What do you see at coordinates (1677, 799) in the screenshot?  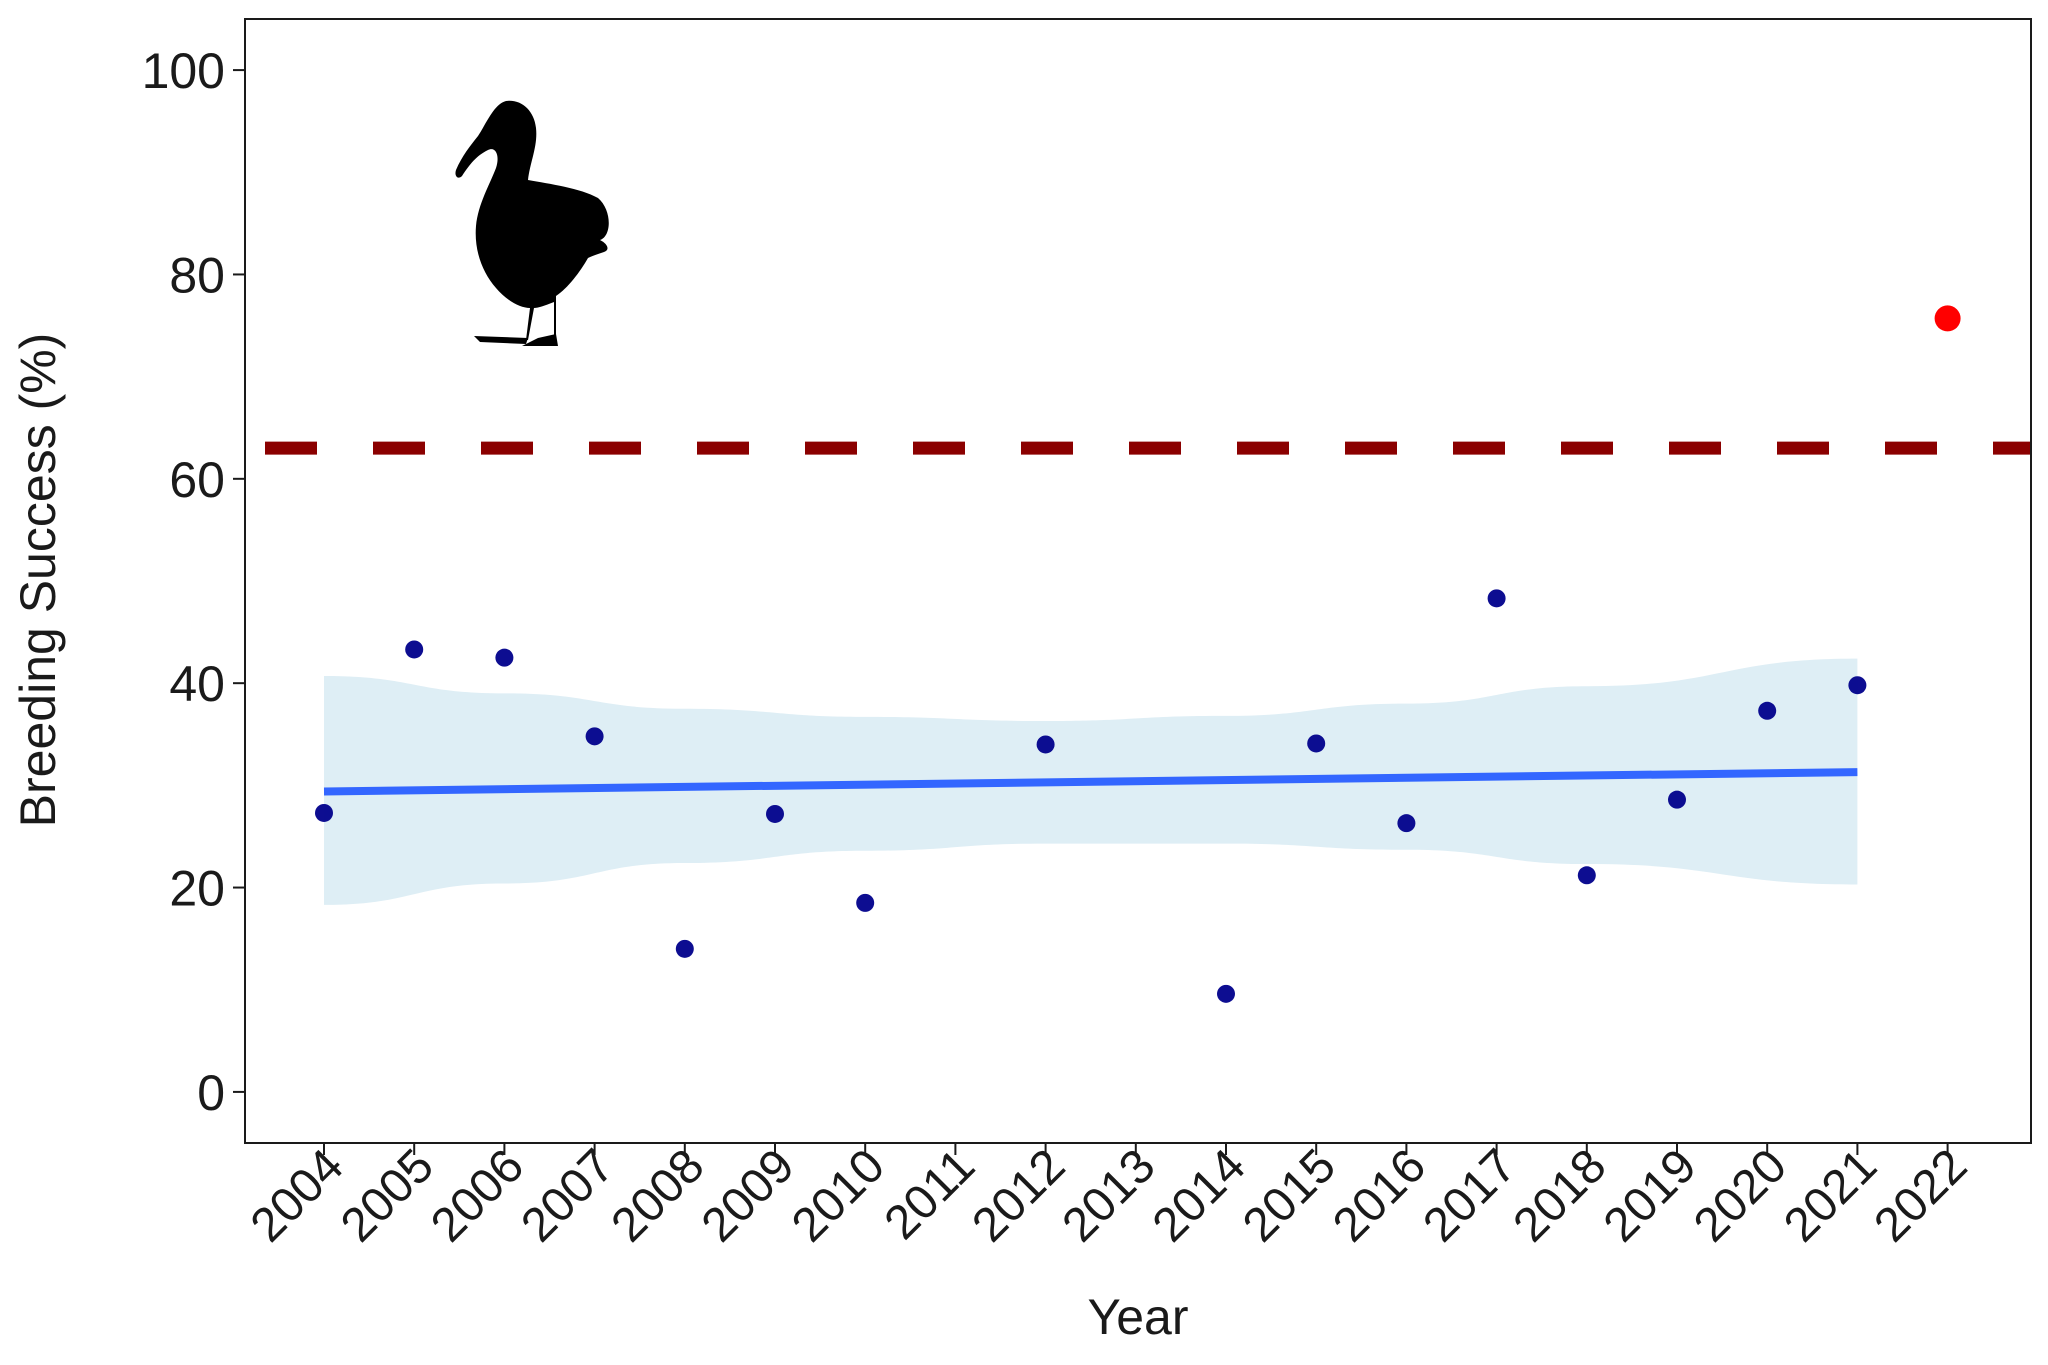 I see `data-point-2019` at bounding box center [1677, 799].